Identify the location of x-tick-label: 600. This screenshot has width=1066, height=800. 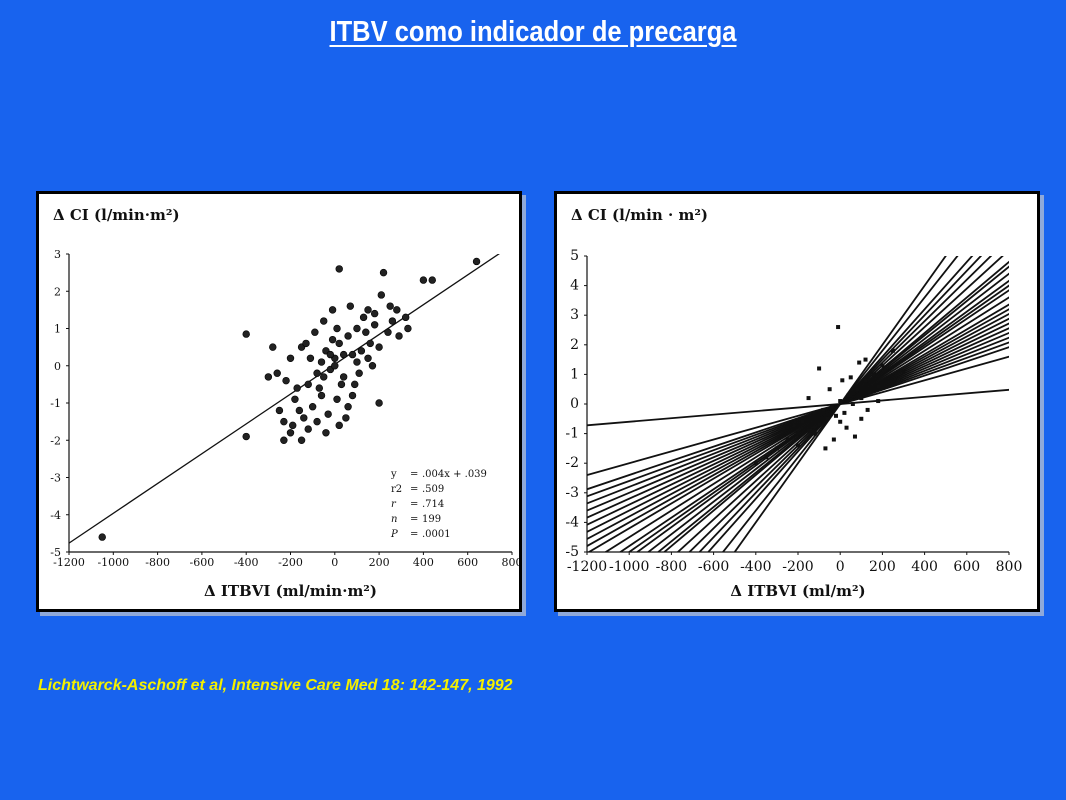
(966, 567).